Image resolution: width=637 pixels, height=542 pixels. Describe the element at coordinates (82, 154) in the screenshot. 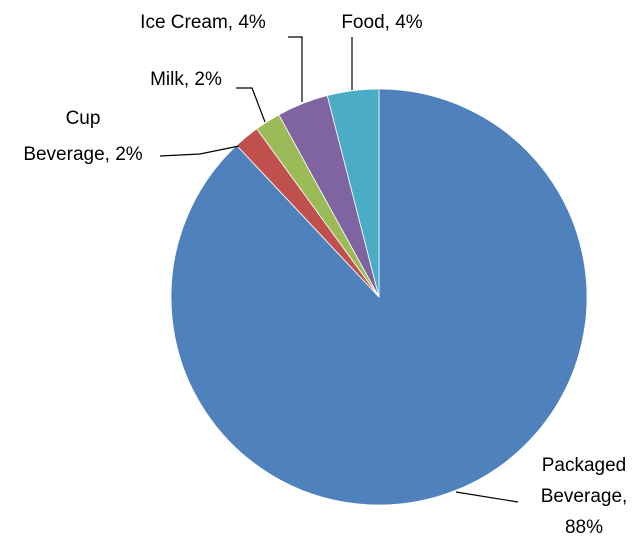

I see `data-label-cup-beverage-line-2: Beverage, 2%` at that location.